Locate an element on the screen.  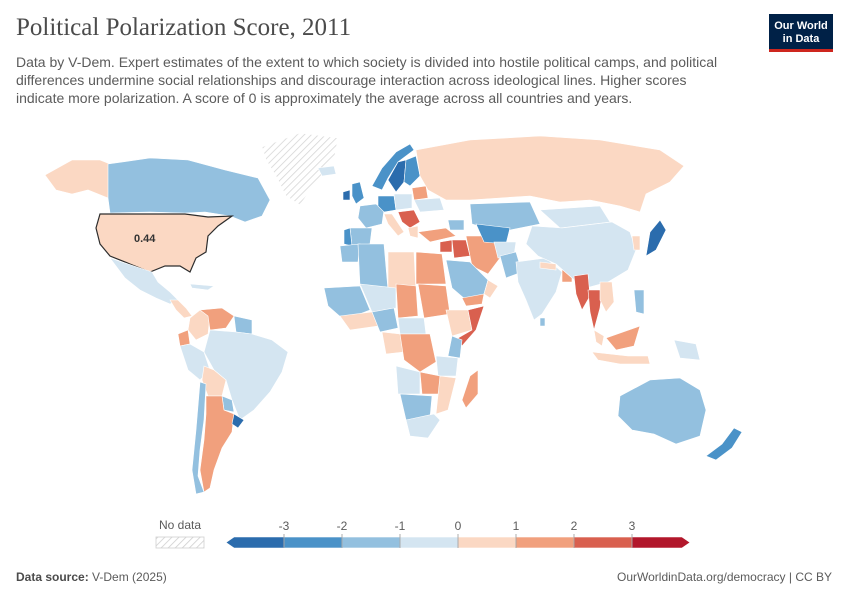
country-russia is located at coordinates (550, 174).